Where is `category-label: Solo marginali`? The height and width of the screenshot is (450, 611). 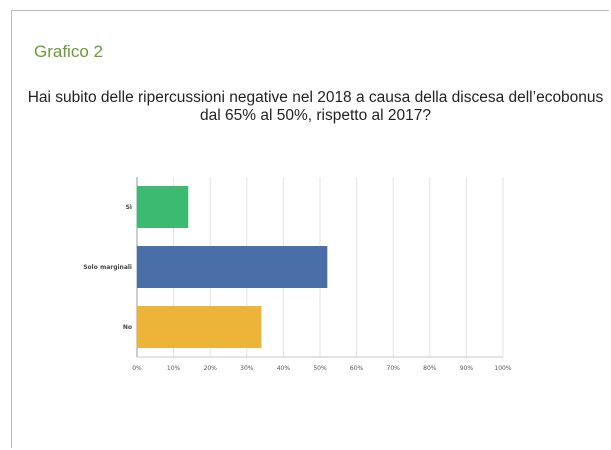 category-label: Solo marginali is located at coordinates (107, 267).